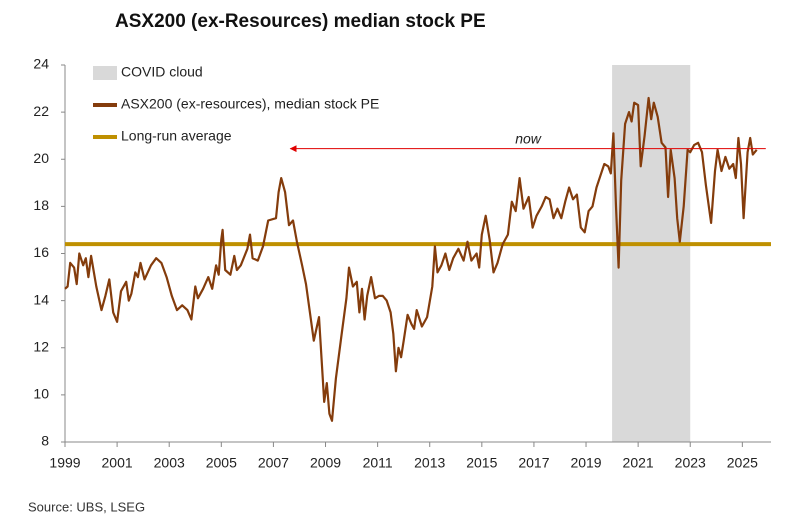 Image resolution: width=803 pixels, height=520 pixels. What do you see at coordinates (429, 463) in the screenshot?
I see `x-tick-label: 2013` at bounding box center [429, 463].